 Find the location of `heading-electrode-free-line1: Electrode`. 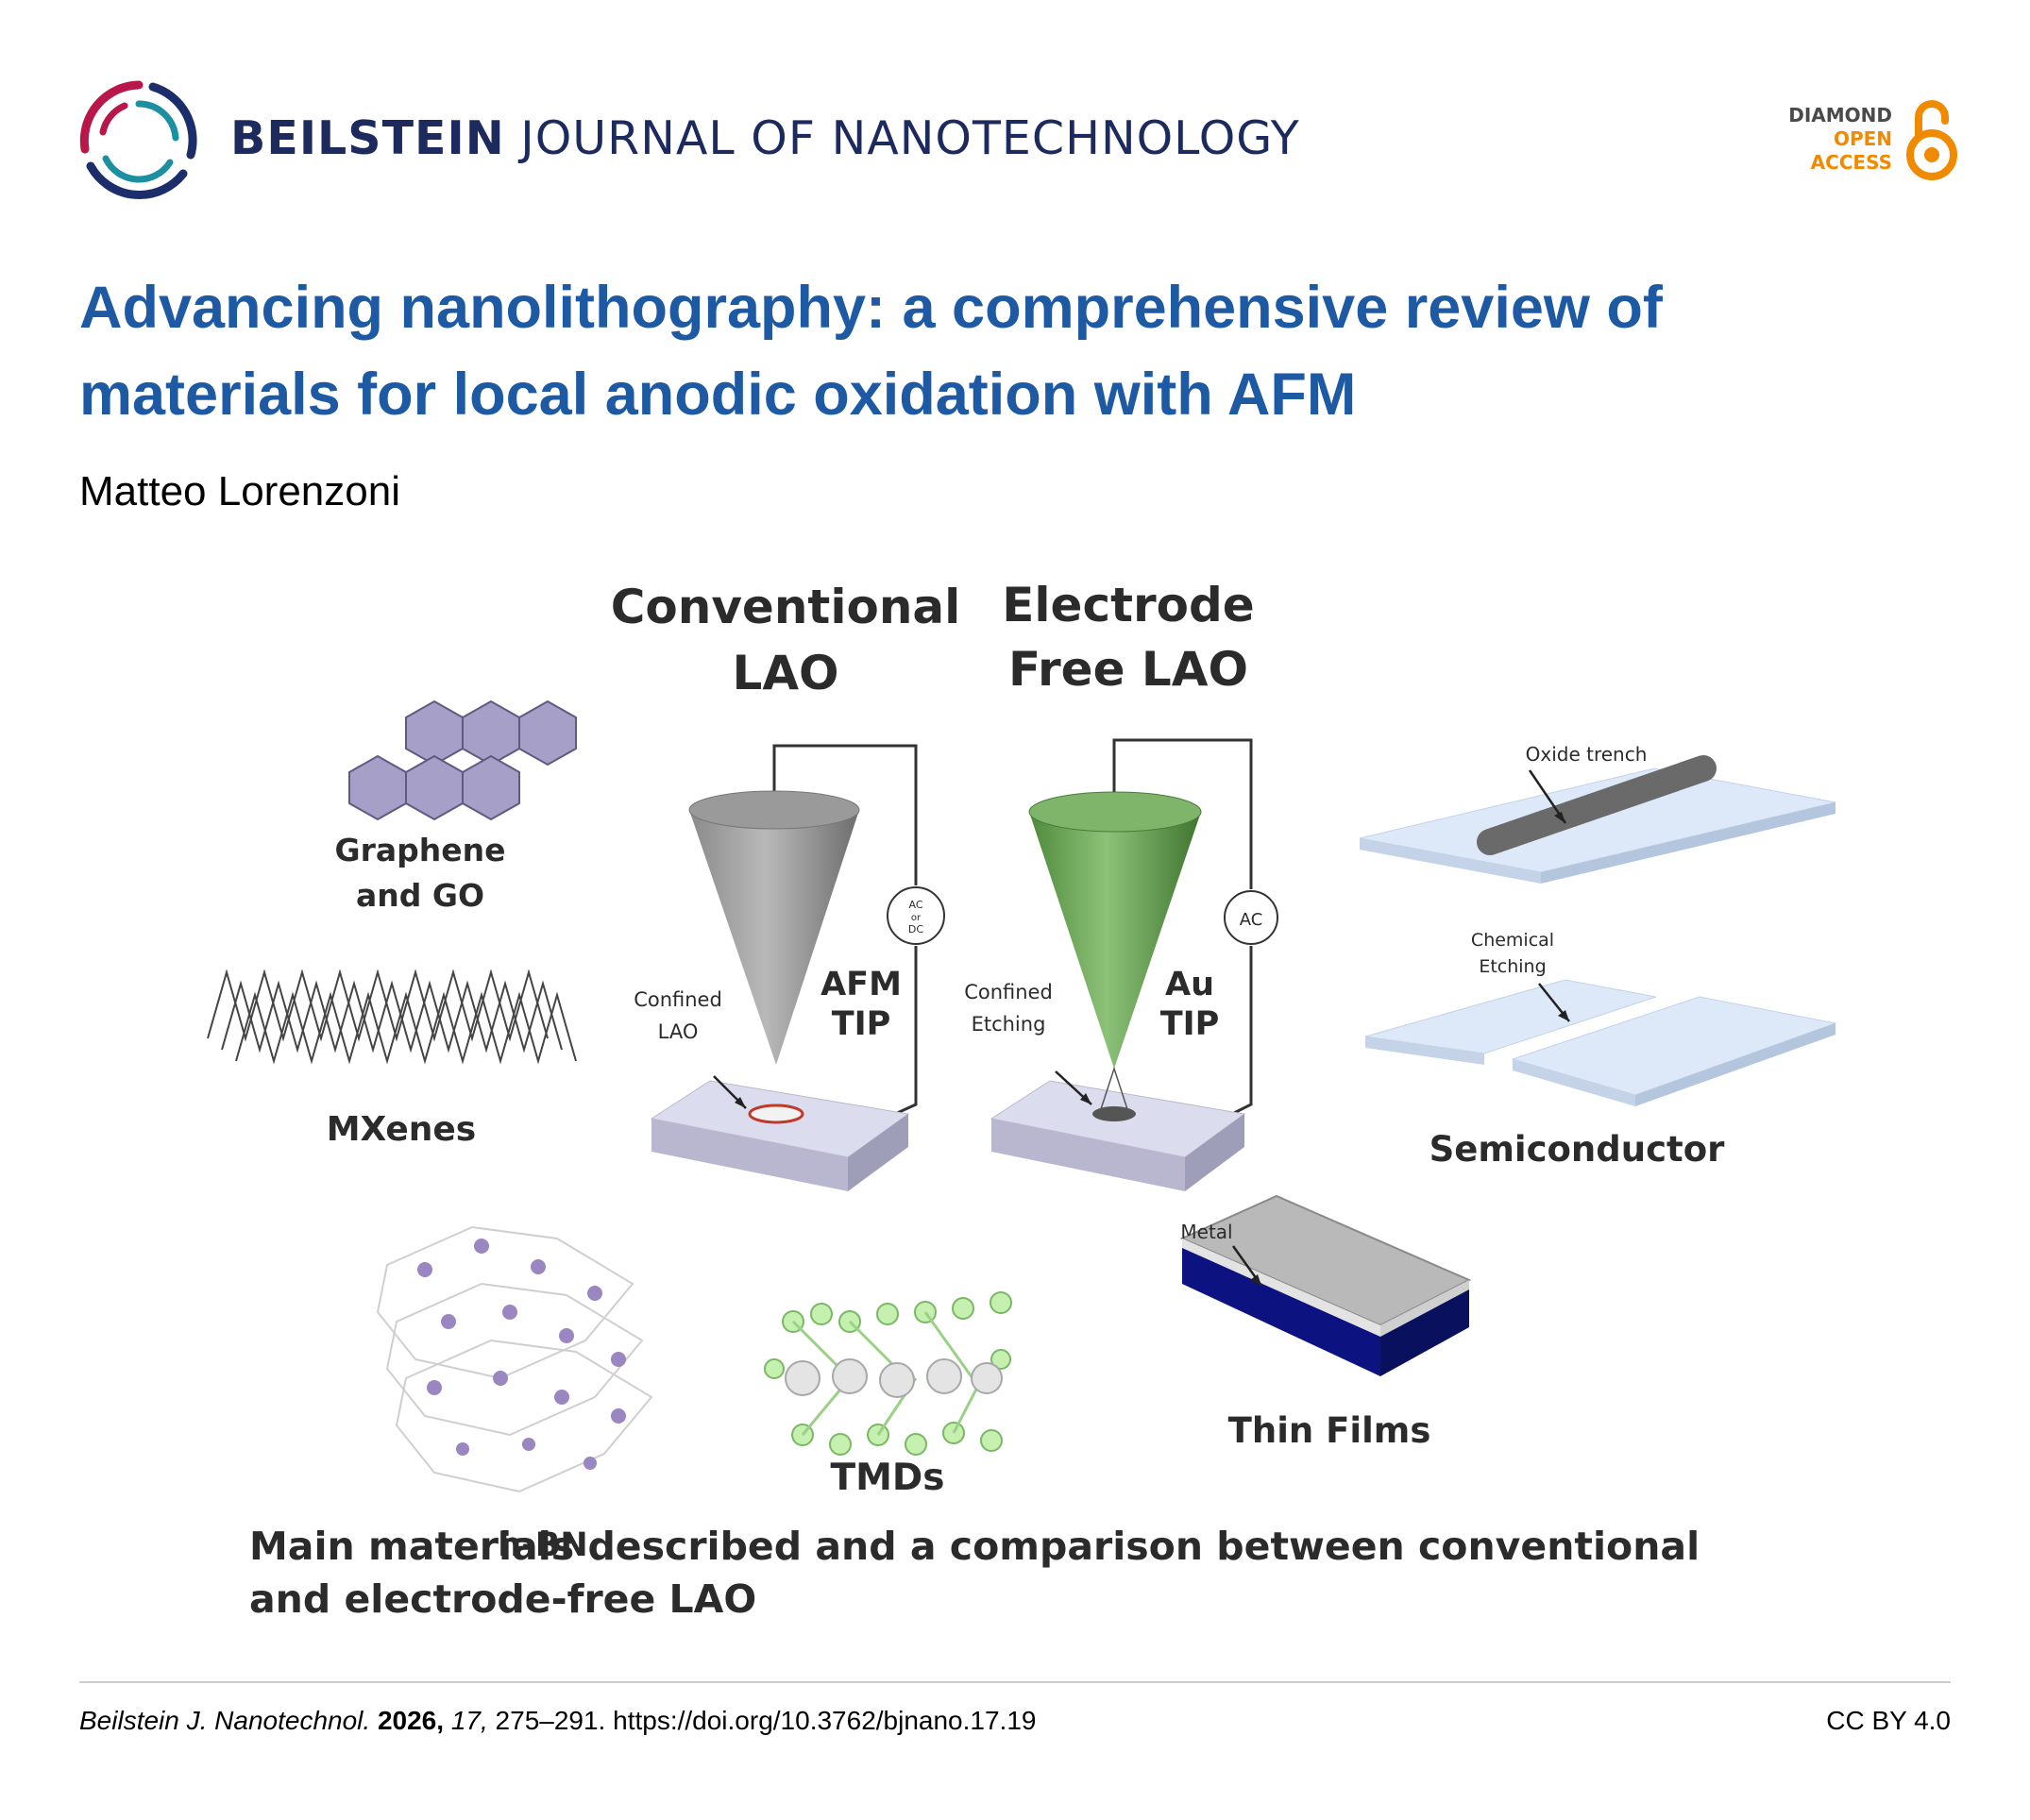

heading-electrode-free-line1: Electrode is located at coordinates (1128, 605).